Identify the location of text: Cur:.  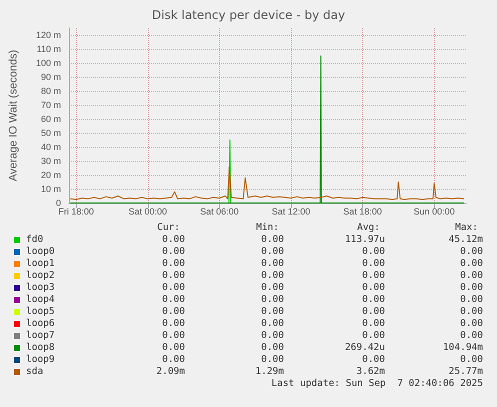
(168, 228).